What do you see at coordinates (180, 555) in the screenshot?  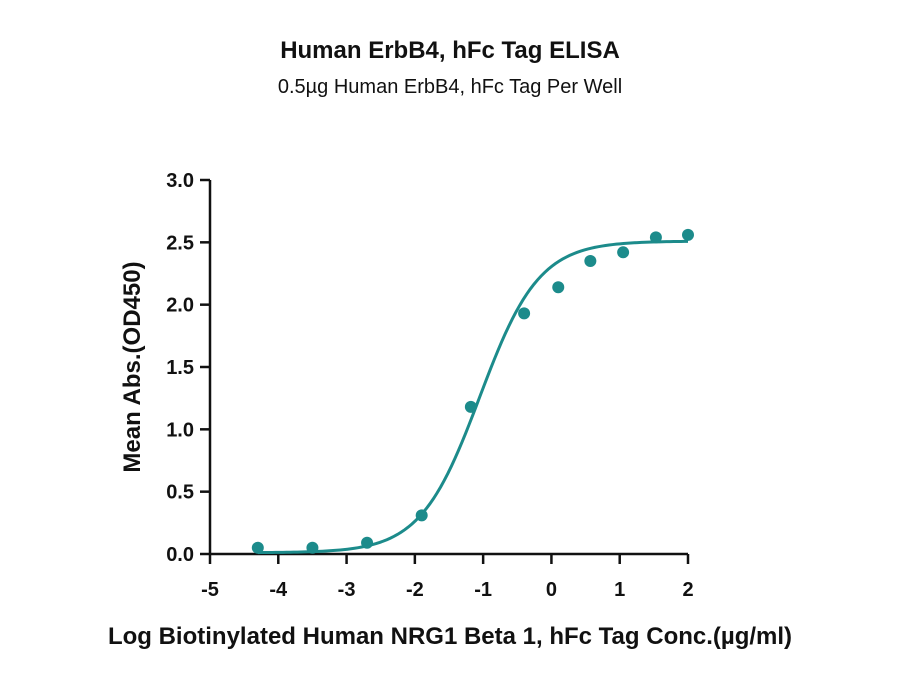 I see `y-tick-label: 0.0` at bounding box center [180, 555].